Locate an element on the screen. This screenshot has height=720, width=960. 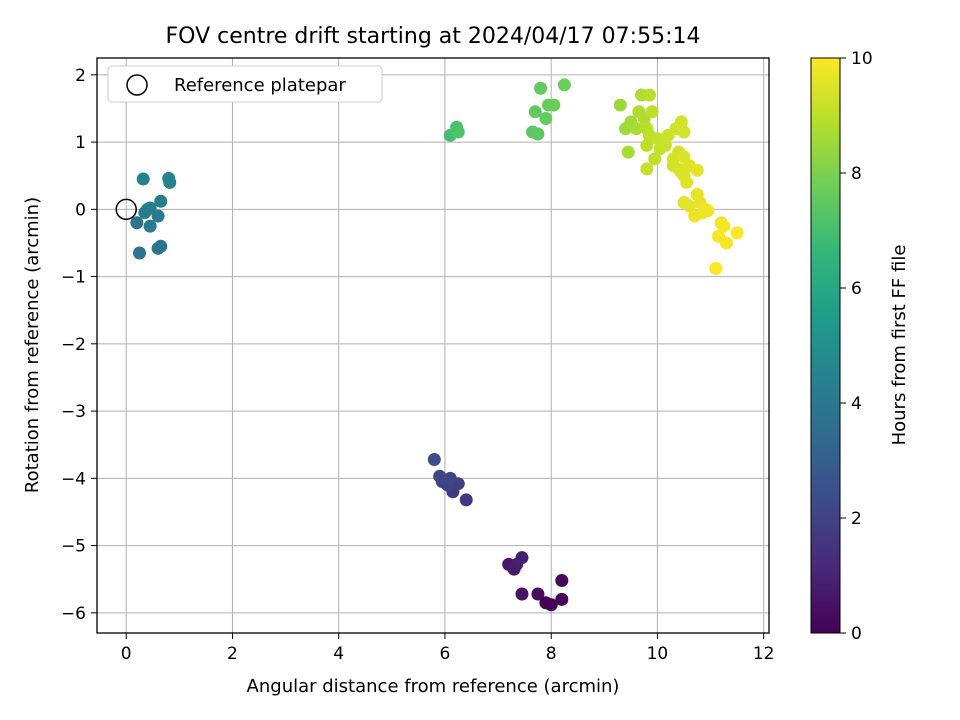
reference-platepar-marker is located at coordinates (126, 209).